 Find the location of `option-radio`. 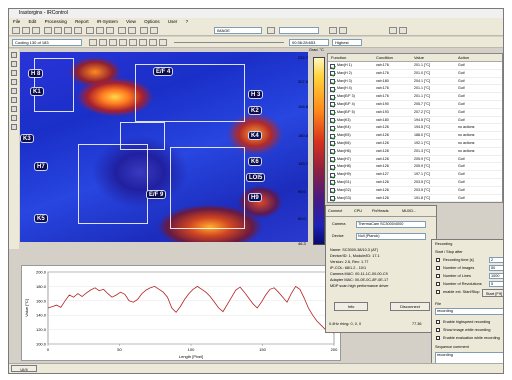

option-radio is located at coordinates (438, 276).